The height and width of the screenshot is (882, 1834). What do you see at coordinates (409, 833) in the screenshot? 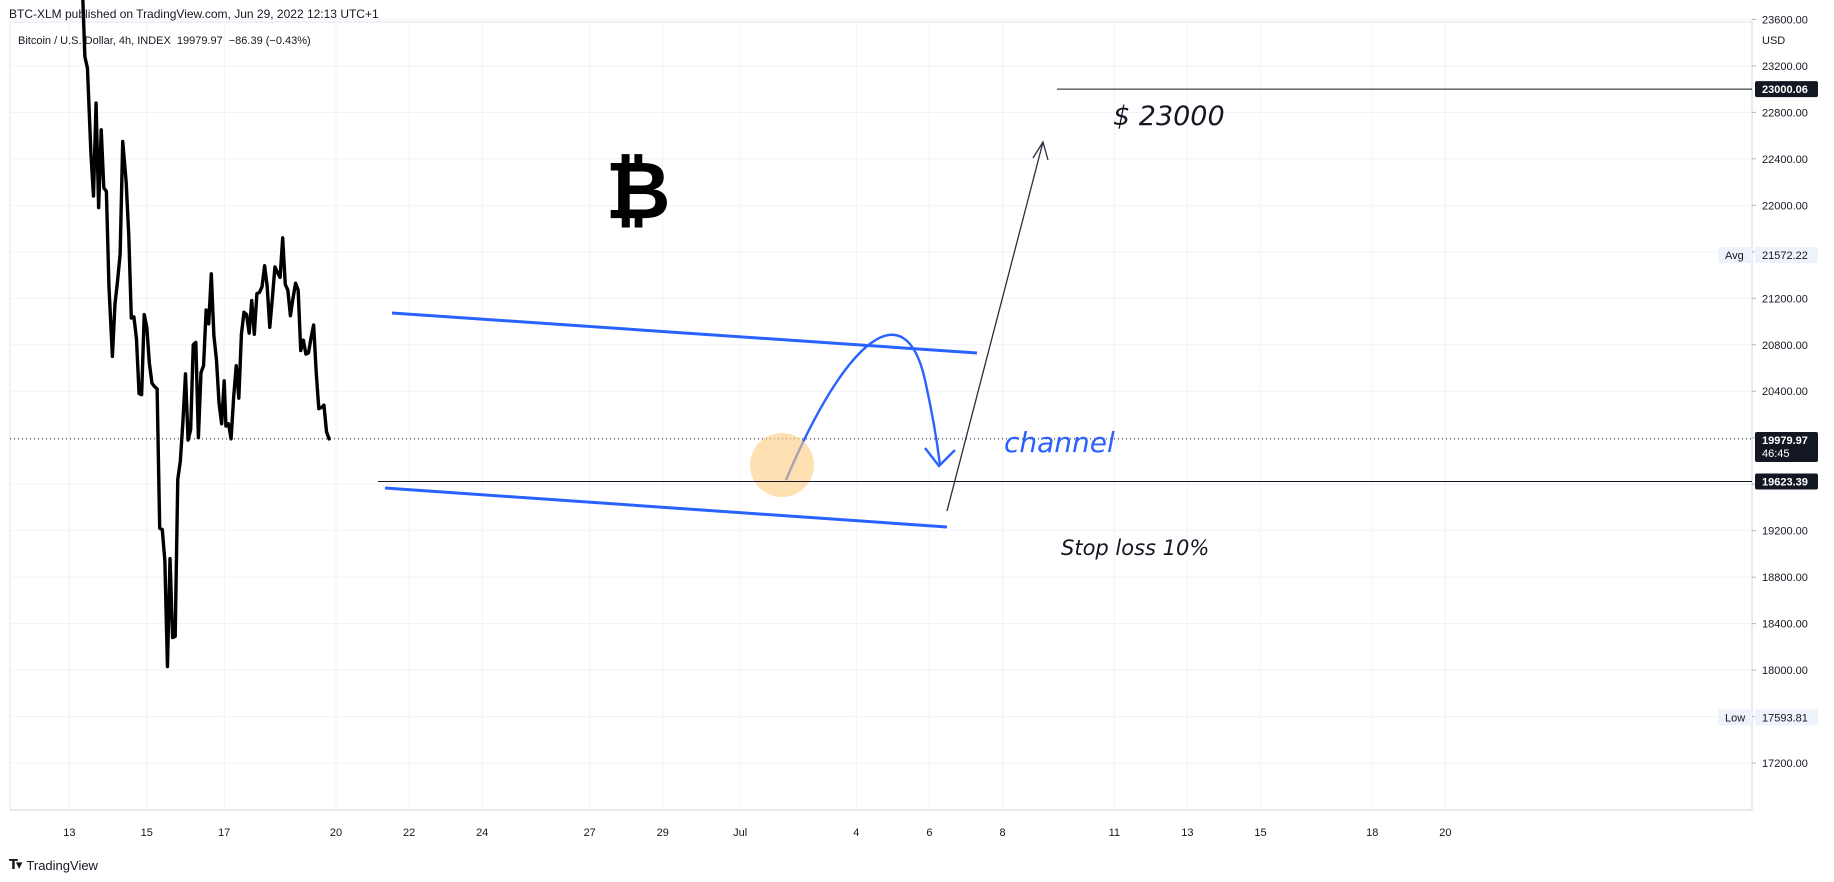
I see `x-tick-label: 22` at bounding box center [409, 833].